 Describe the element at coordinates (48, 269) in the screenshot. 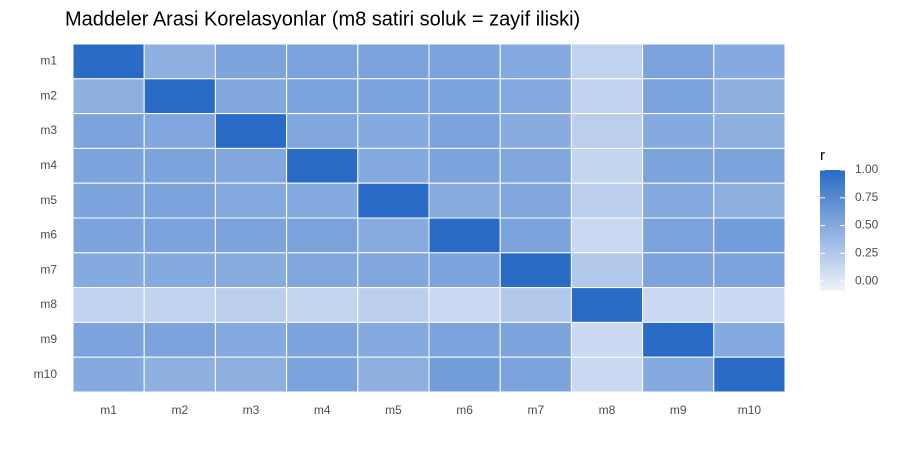

I see `y-tick-label: m7` at that location.